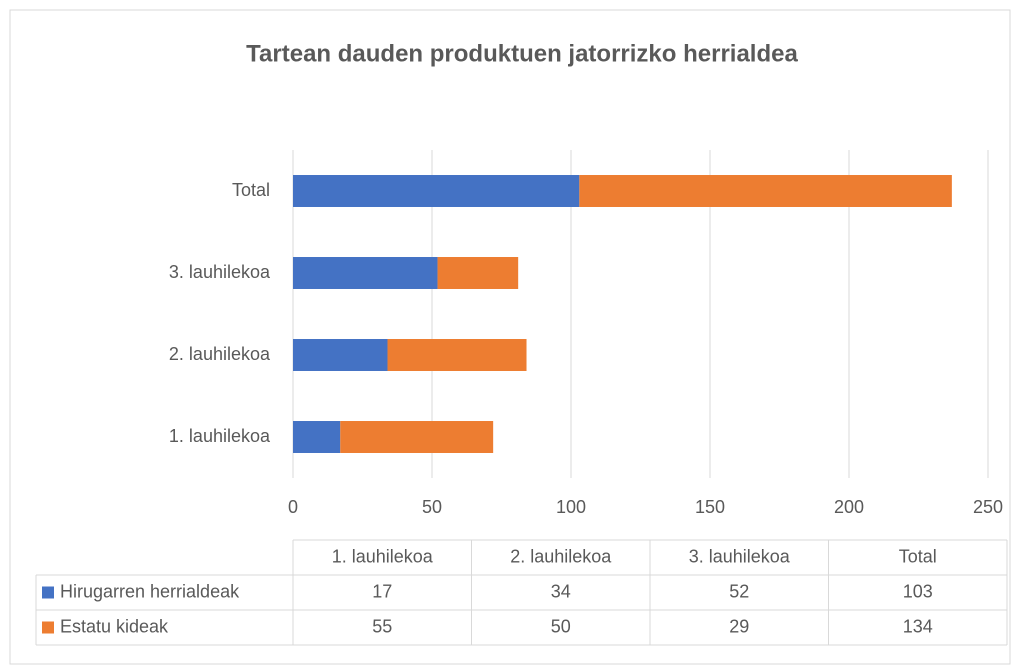 This screenshot has width=1021, height=668. Describe the element at coordinates (220, 272) in the screenshot. I see `y-tick-label: 3. lauhilekoa` at that location.